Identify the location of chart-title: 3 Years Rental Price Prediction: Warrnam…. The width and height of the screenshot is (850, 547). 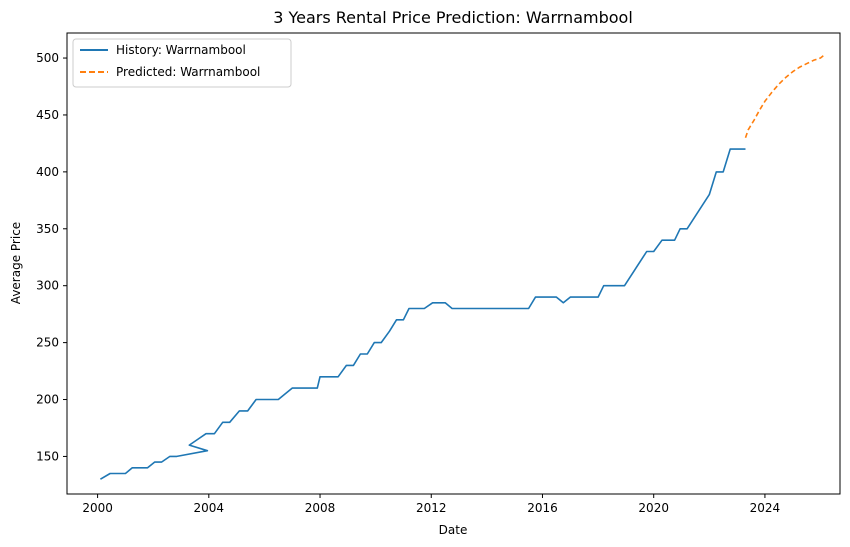
(453, 17).